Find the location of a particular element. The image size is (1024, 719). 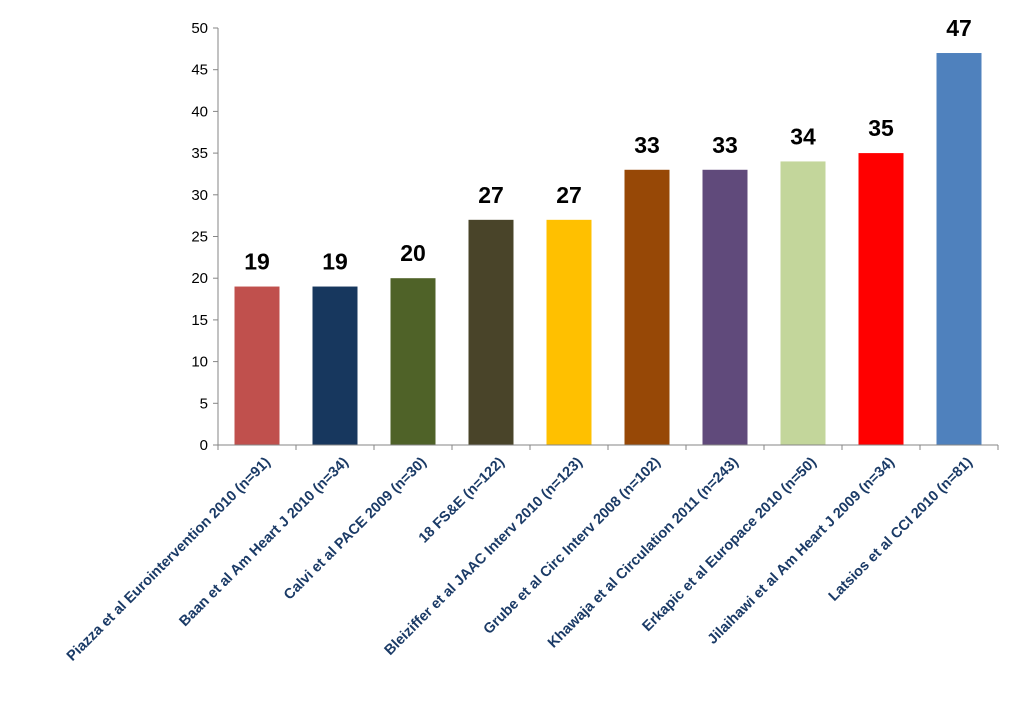

y-tick-label: 0 is located at coordinates (204, 445).